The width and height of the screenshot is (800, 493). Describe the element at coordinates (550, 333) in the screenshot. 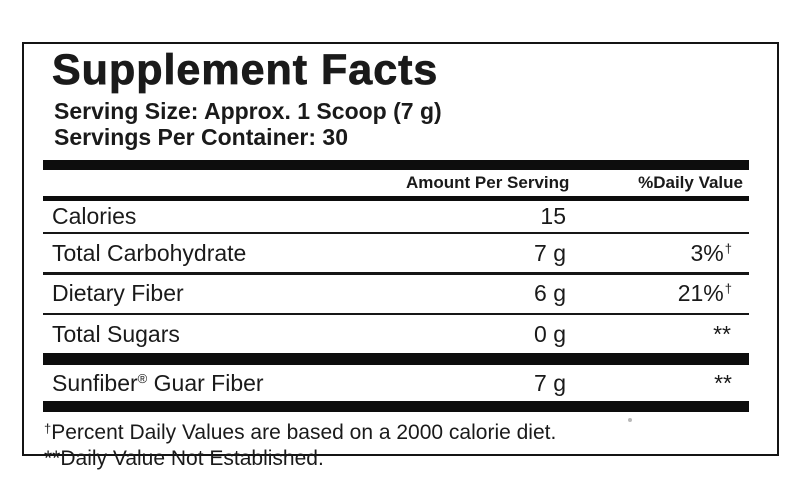

I see `row-amount: 0 g` at that location.